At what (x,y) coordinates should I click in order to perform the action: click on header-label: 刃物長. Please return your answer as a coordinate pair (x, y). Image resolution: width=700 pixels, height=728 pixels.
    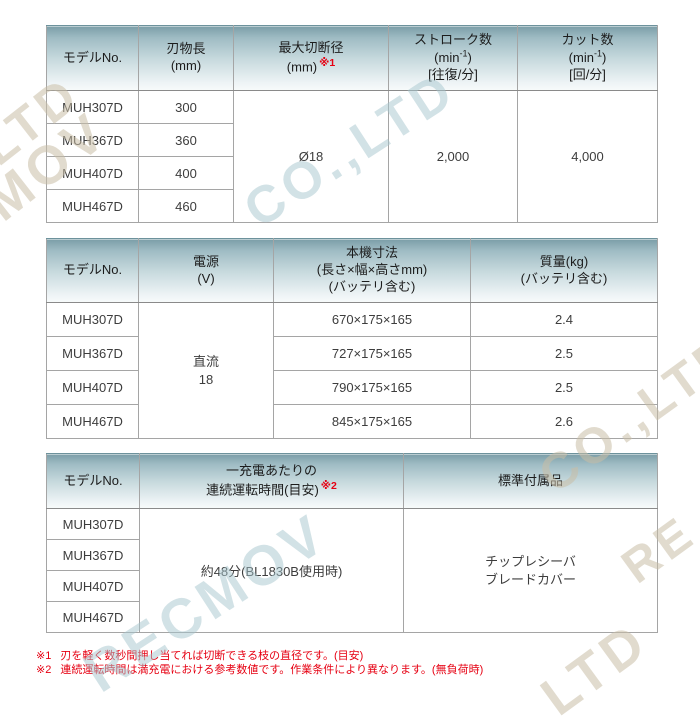
    Looking at the image, I should click on (186, 49).